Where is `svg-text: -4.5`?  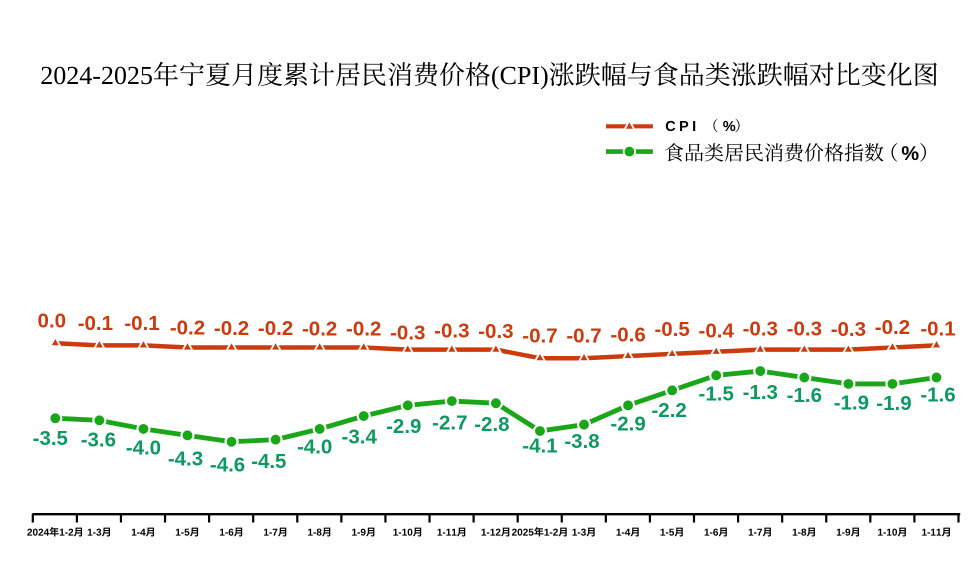
svg-text: -4.5 is located at coordinates (268, 461).